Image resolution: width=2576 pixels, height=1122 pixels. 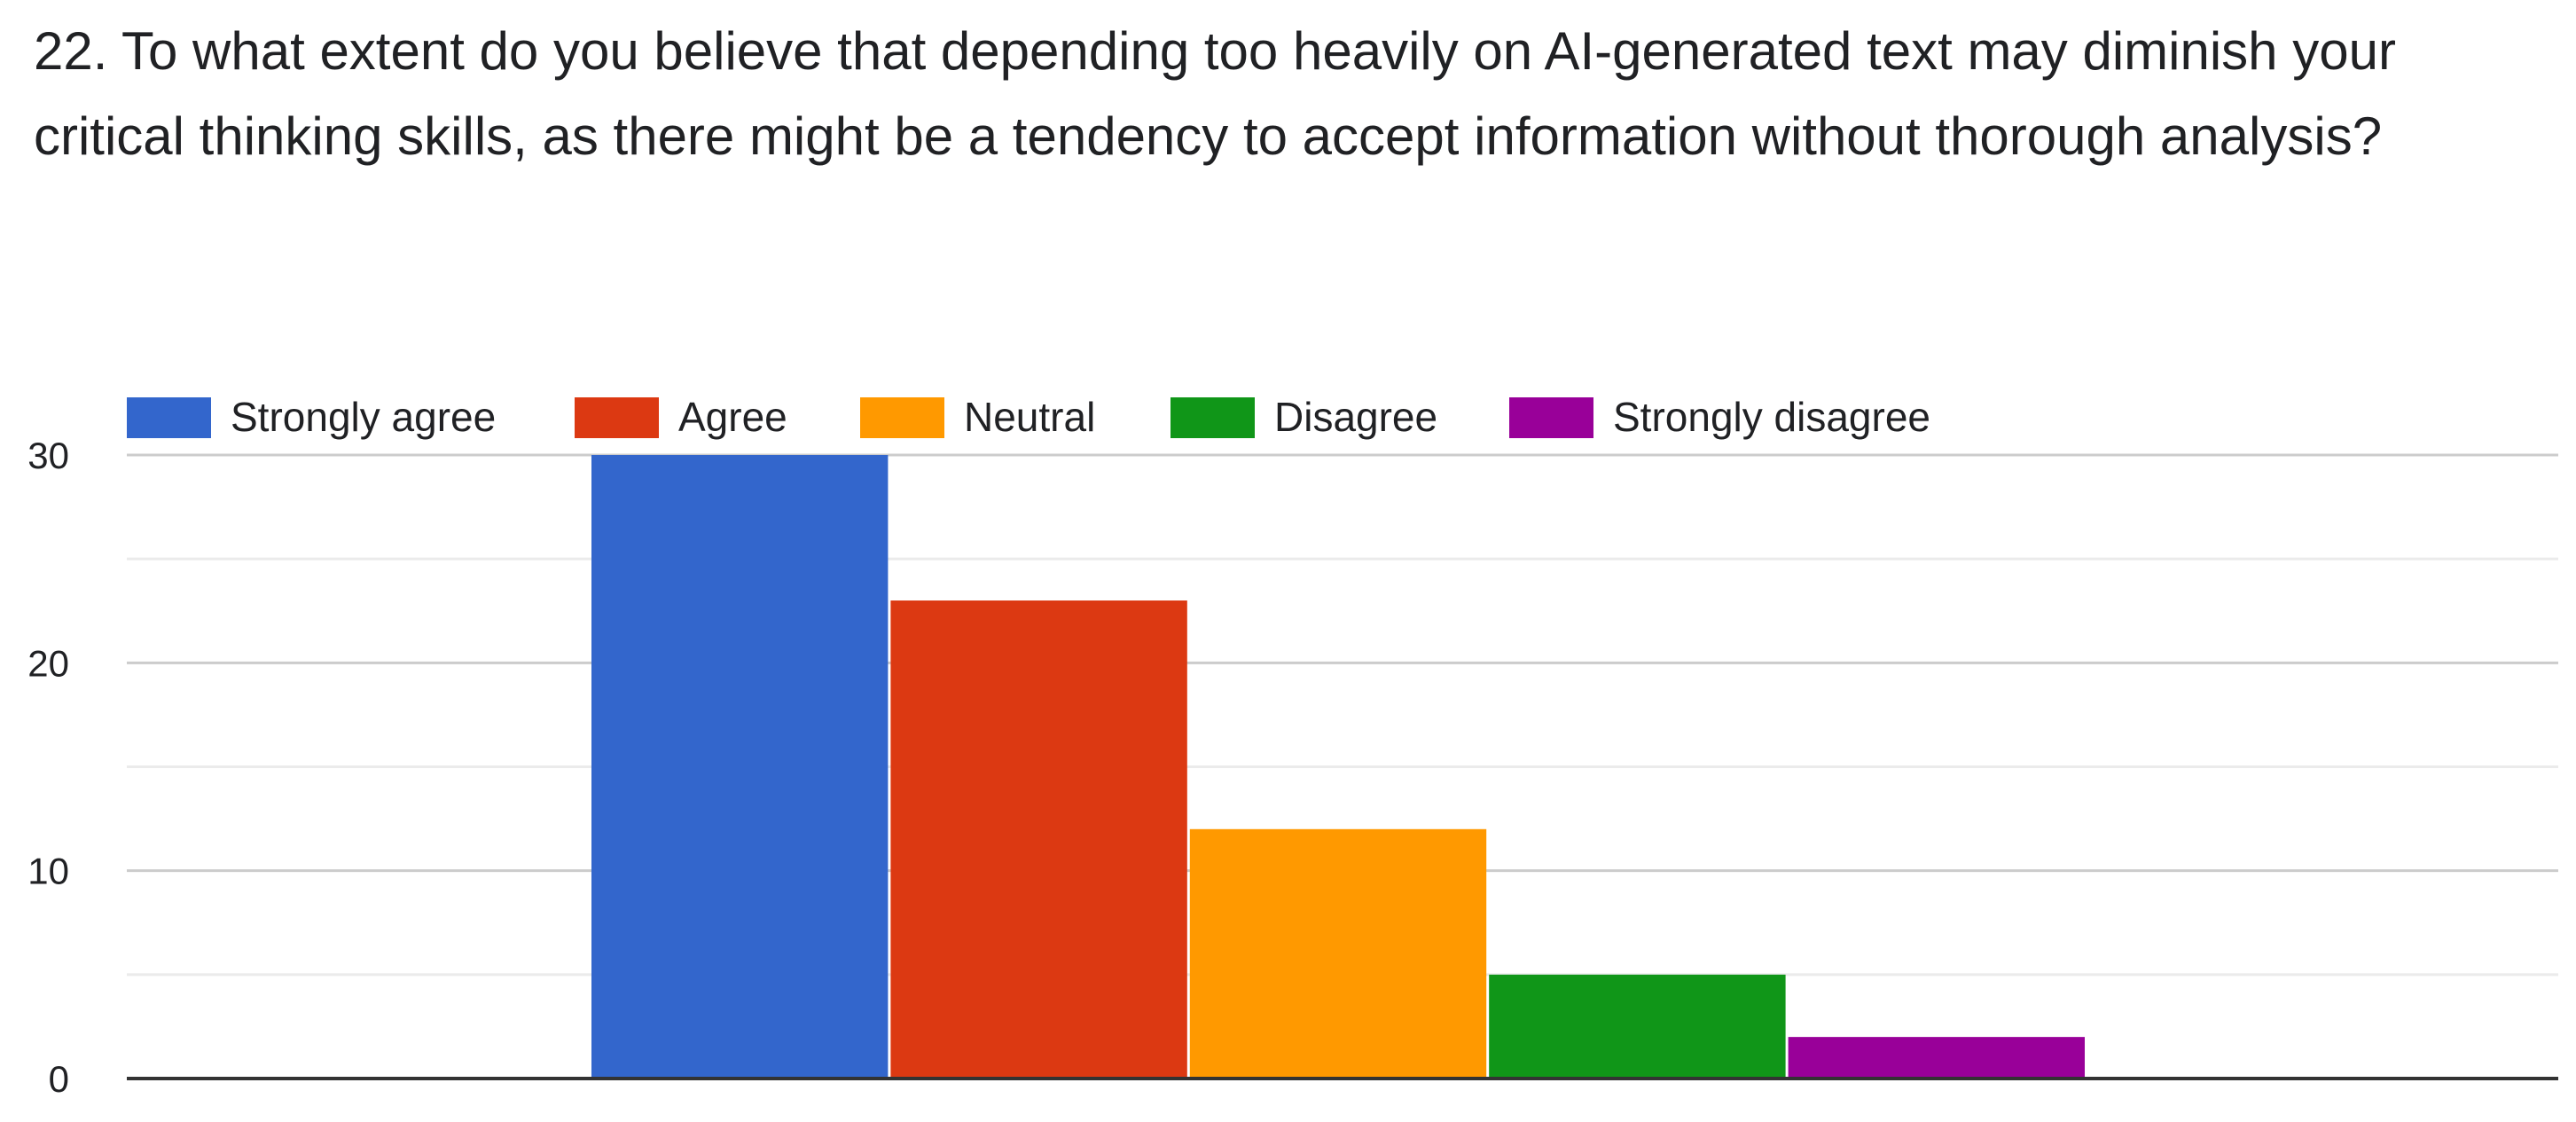 What do you see at coordinates (1038, 839) in the screenshot?
I see `bar-agree` at bounding box center [1038, 839].